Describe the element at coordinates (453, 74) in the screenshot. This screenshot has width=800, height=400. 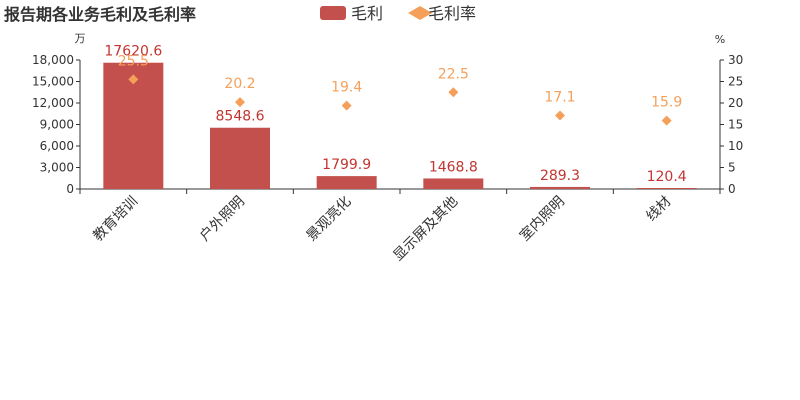
I see `point-value-label: 22.5` at that location.